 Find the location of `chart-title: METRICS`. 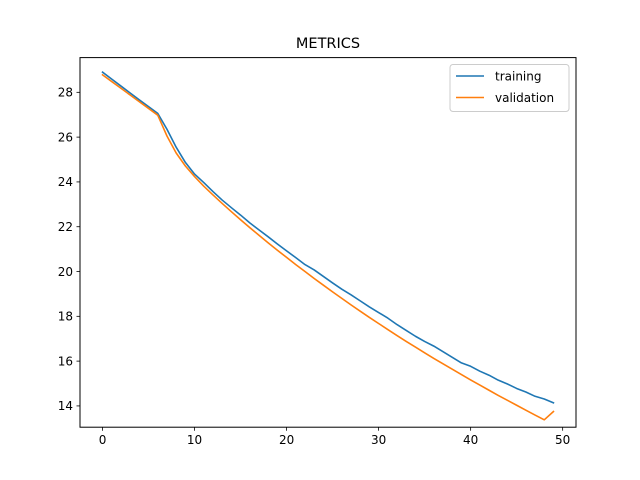

chart-title: METRICS is located at coordinates (328, 44).